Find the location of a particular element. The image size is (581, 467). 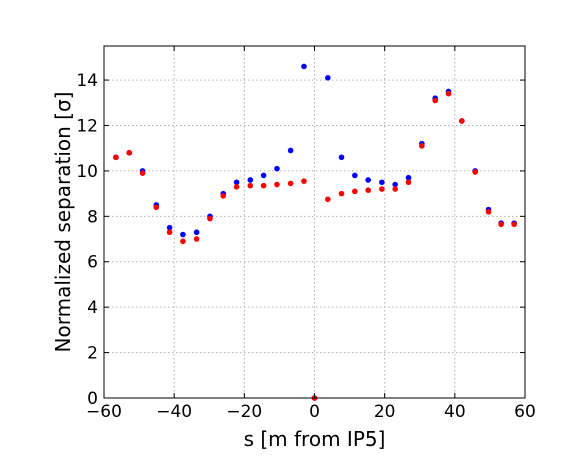

y-tick-label: 8 is located at coordinates (92, 217).